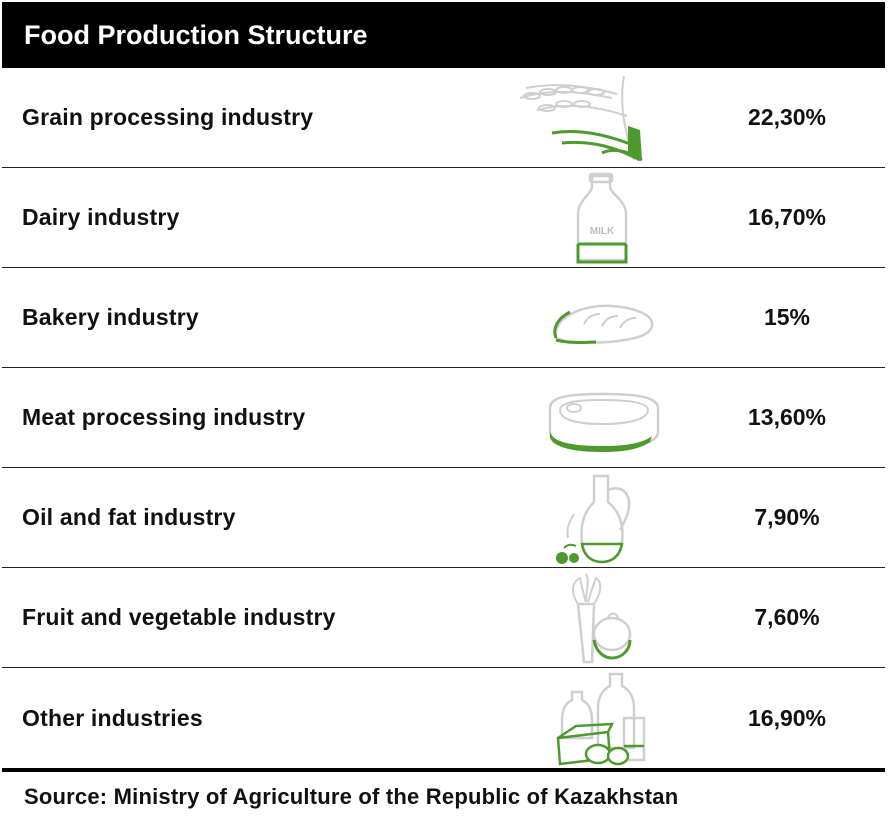  What do you see at coordinates (587, 218) in the screenshot?
I see `milk-bottle-icon: MILK` at bounding box center [587, 218].